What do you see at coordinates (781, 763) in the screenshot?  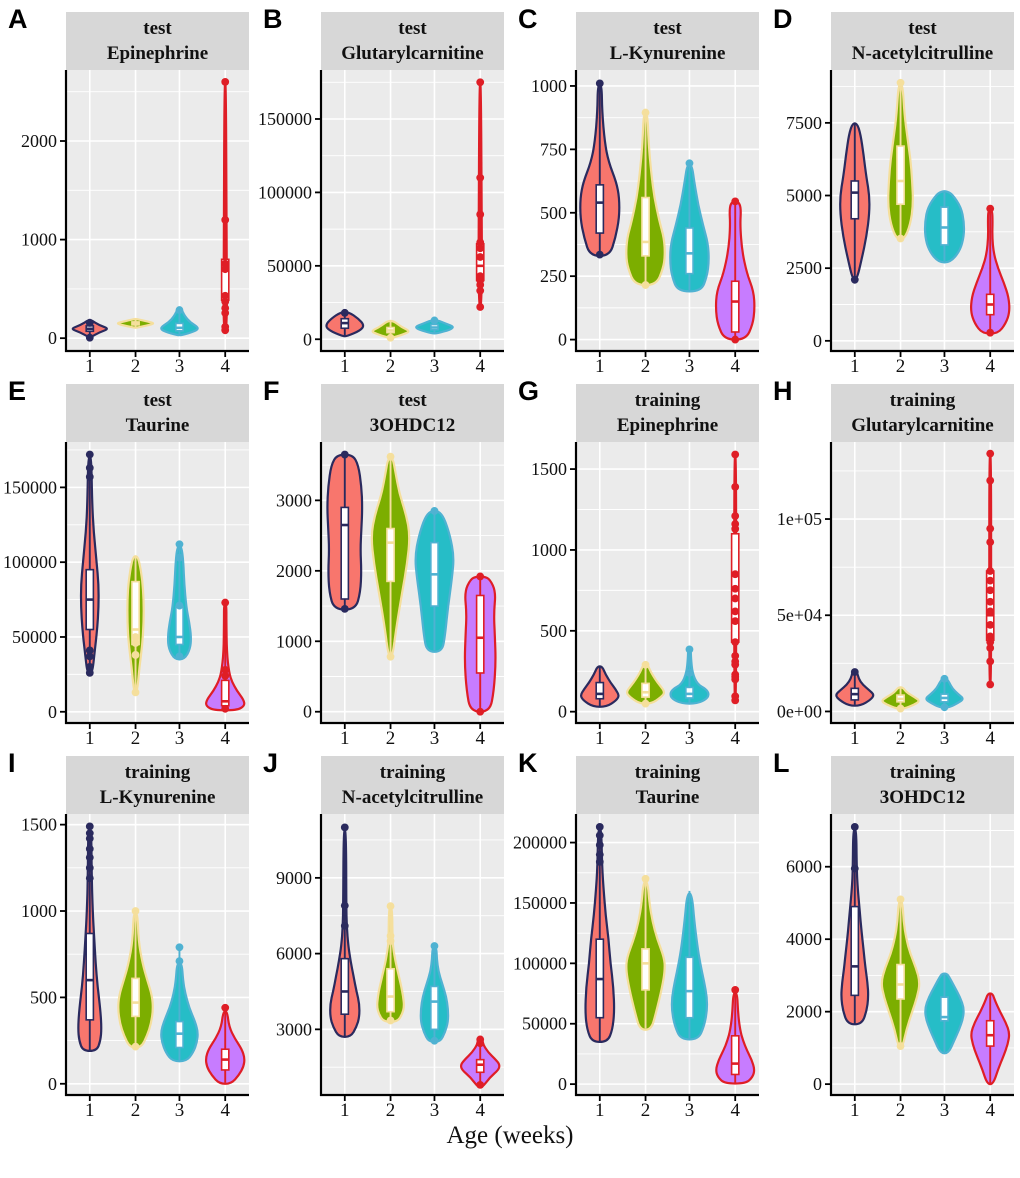 I see `panel-letter: L` at bounding box center [781, 763].